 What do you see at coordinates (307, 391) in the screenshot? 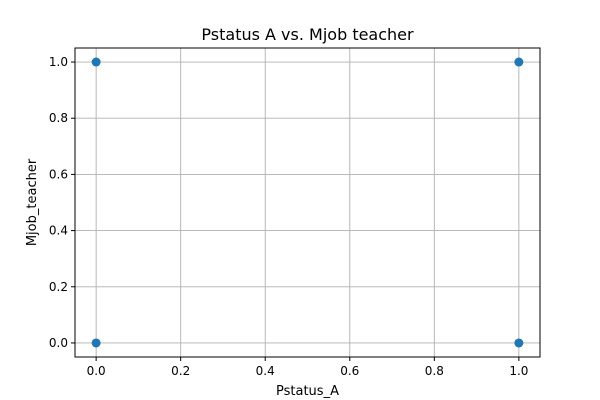
I see `x-axis-label: Pstatus_A` at bounding box center [307, 391].